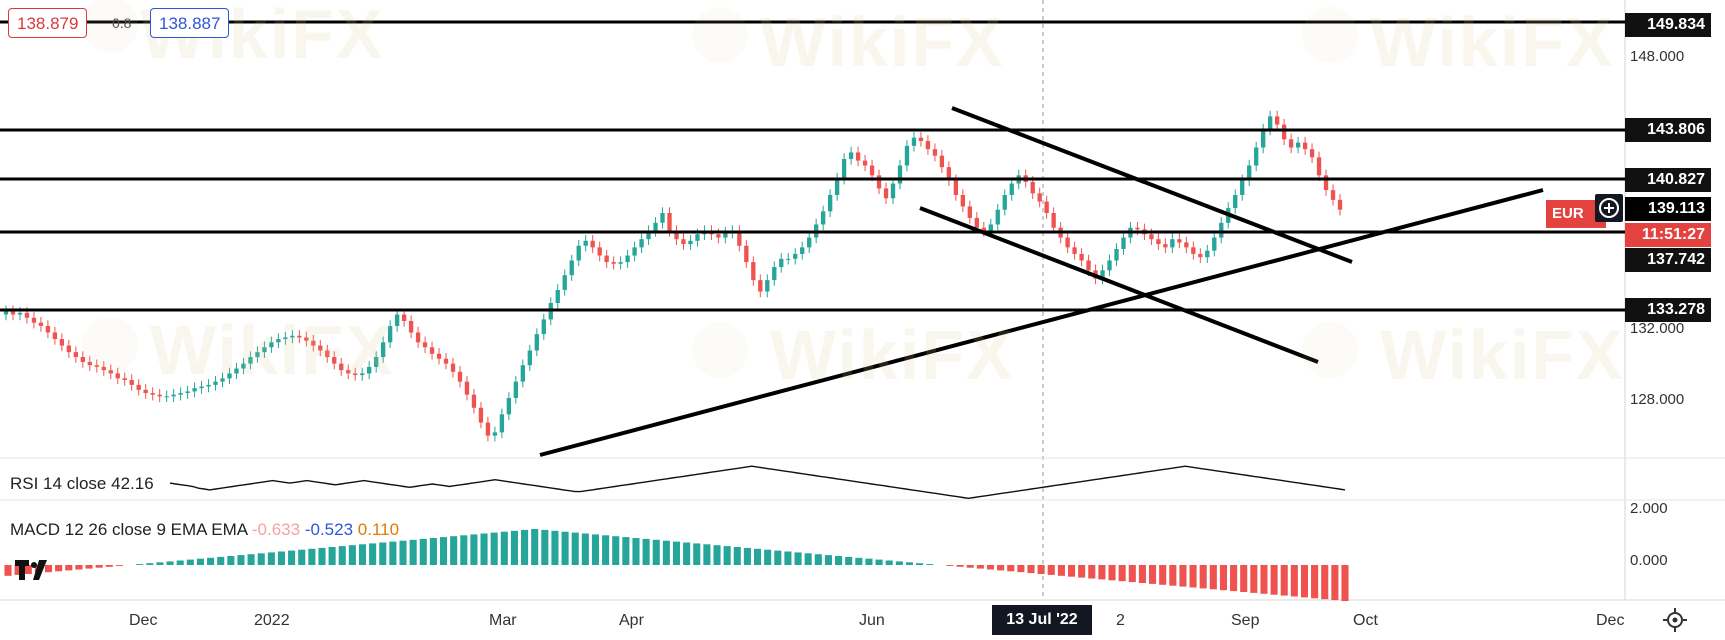 This screenshot has width=1725, height=640. I want to click on macd-tick-2: 2.000, so click(1649, 508).